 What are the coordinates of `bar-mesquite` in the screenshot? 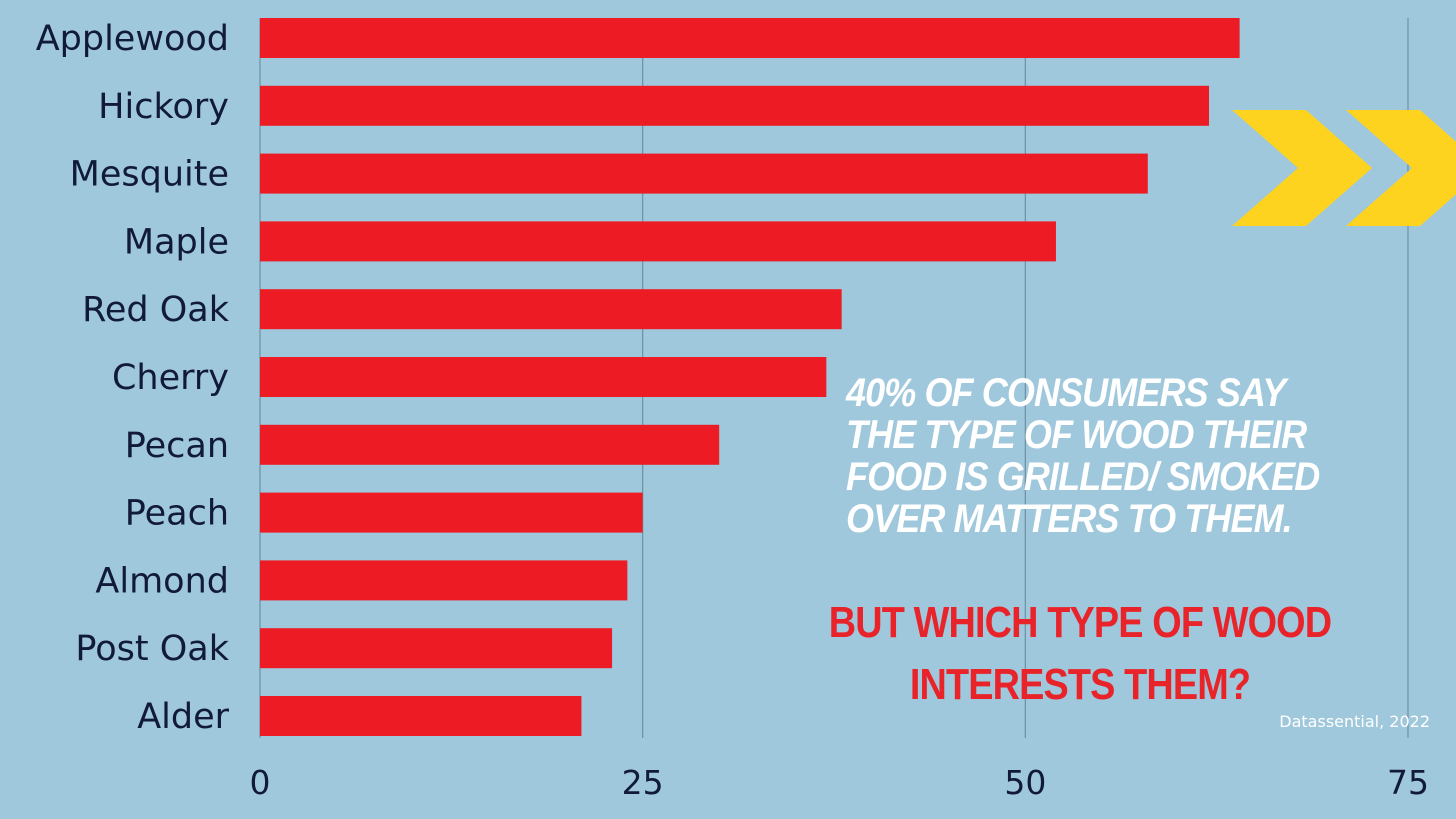 It's located at (704, 173).